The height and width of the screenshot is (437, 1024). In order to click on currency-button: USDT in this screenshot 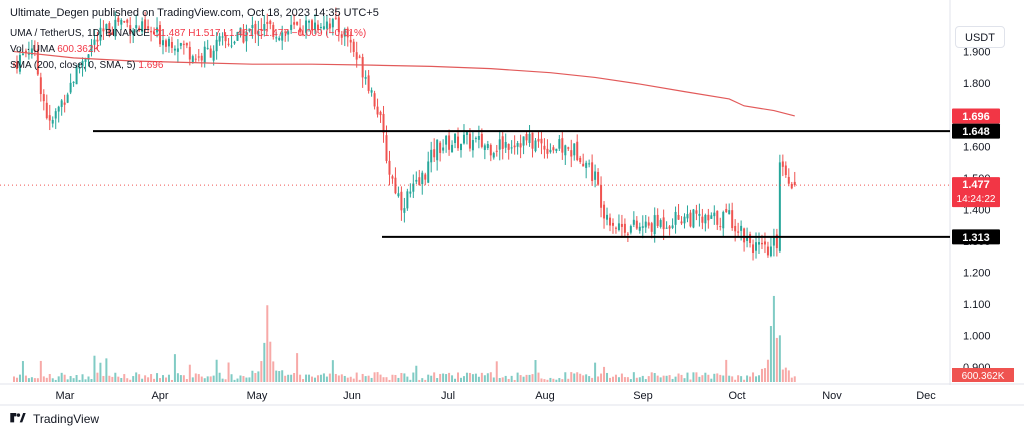, I will do `click(980, 37)`.